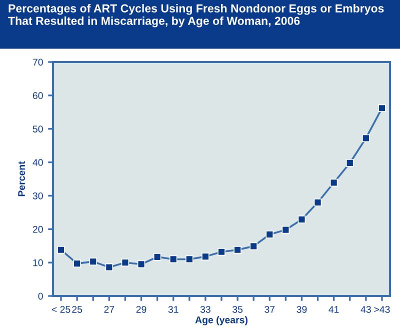 This screenshot has width=400, height=328. What do you see at coordinates (37, 62) in the screenshot?
I see `y-tick-label: 70` at bounding box center [37, 62].